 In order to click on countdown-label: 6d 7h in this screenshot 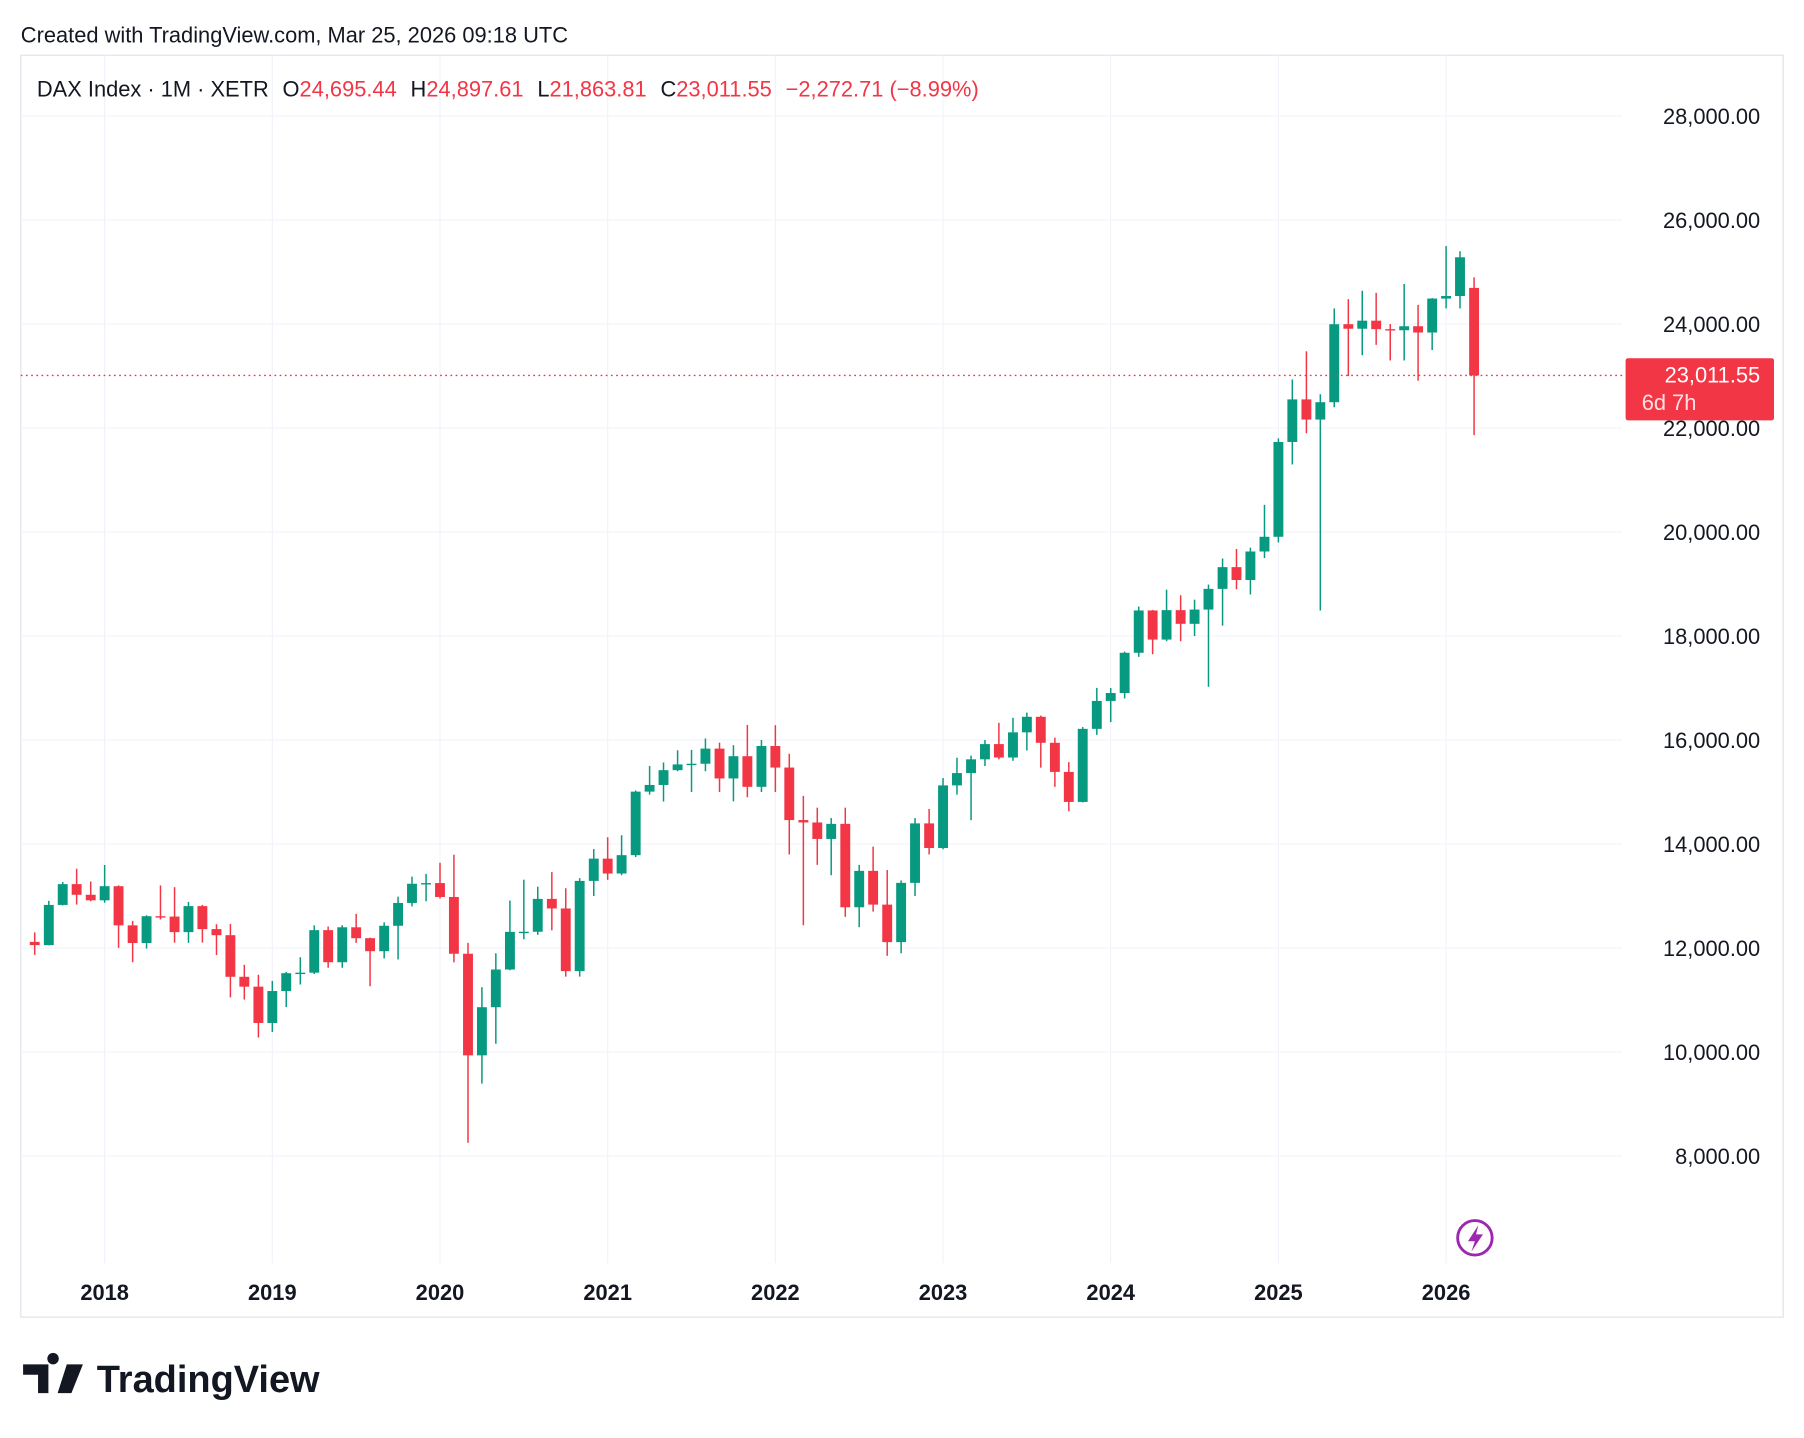, I will do `click(1669, 402)`.